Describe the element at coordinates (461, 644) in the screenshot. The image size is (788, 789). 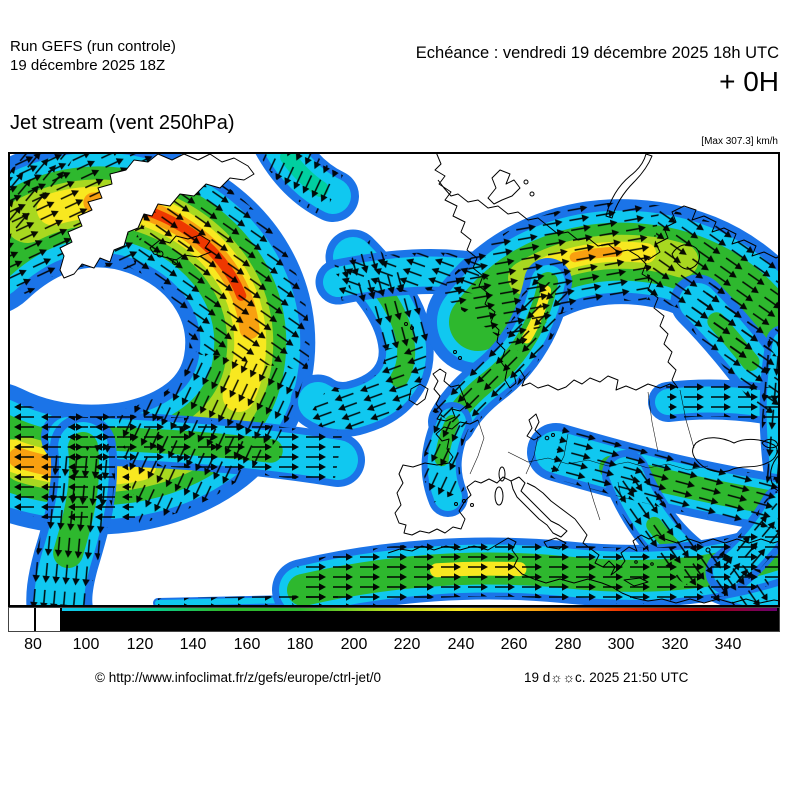
I see `tick-label: 240` at that location.